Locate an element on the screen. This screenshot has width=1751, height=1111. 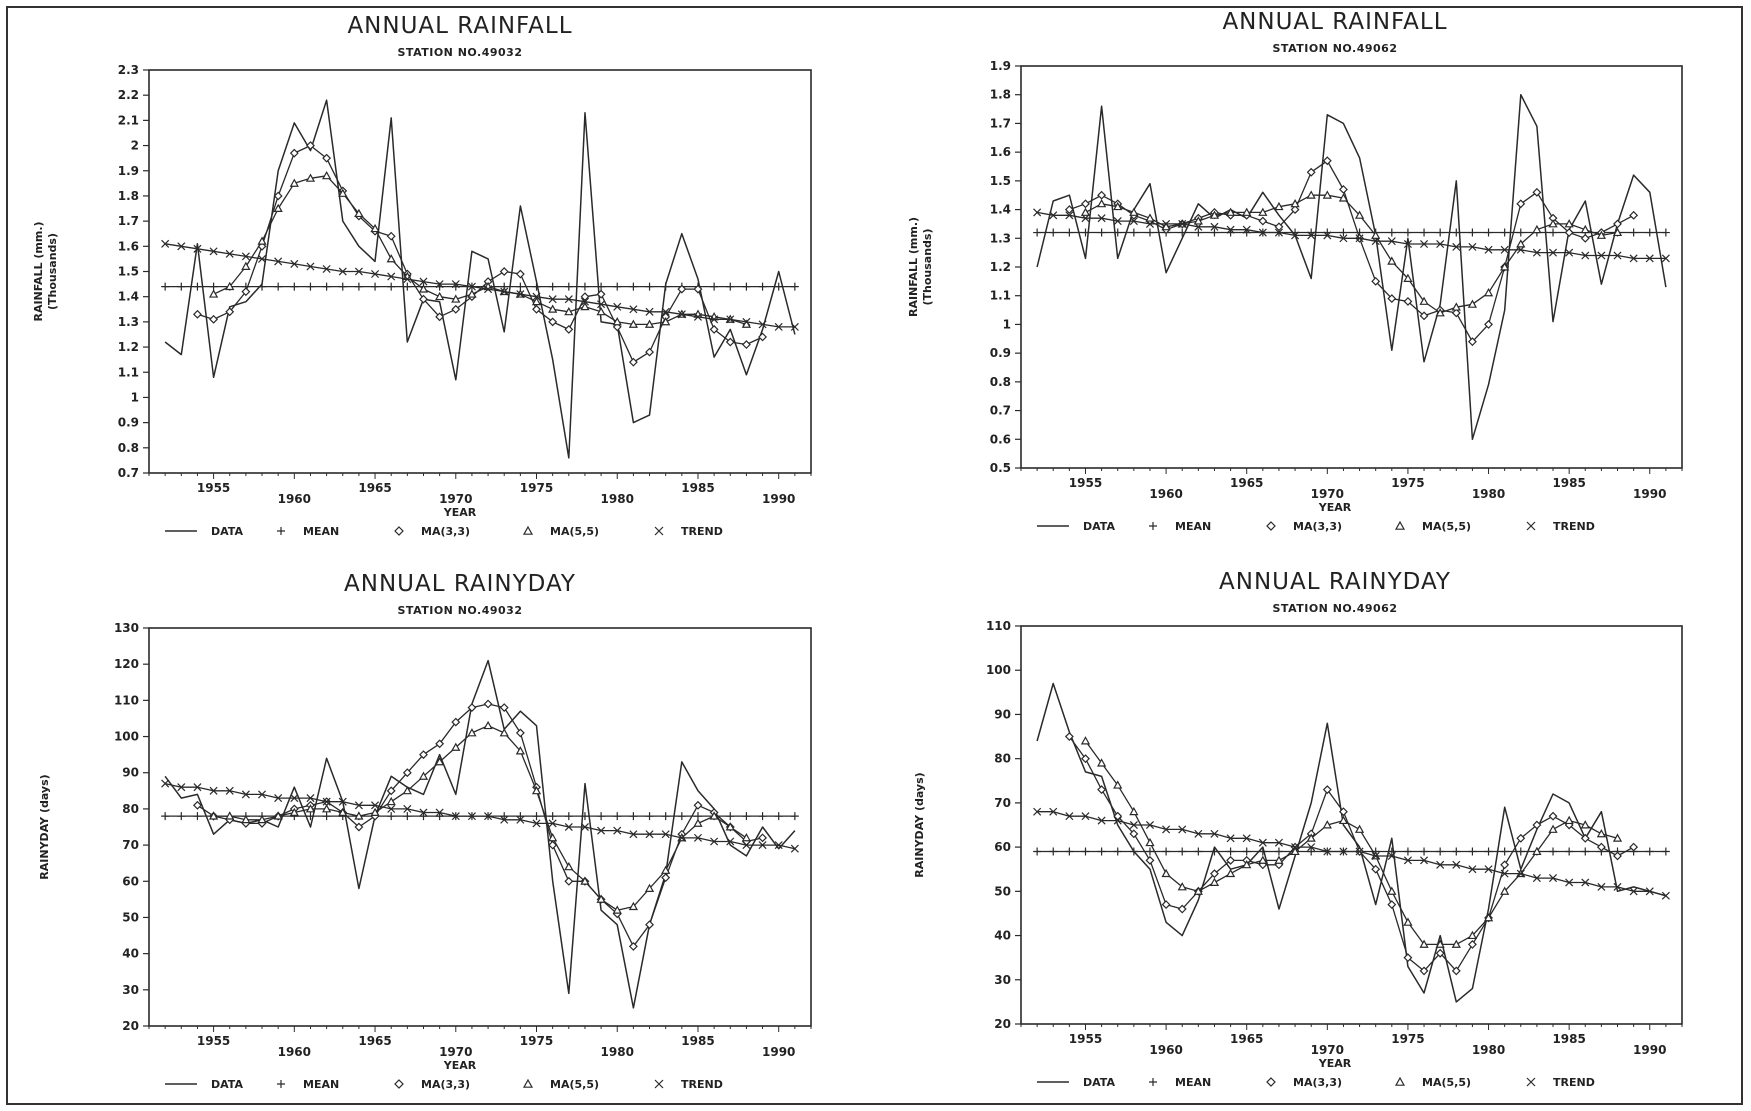
x-tick-label: 1970 is located at coordinates (455, 1052).